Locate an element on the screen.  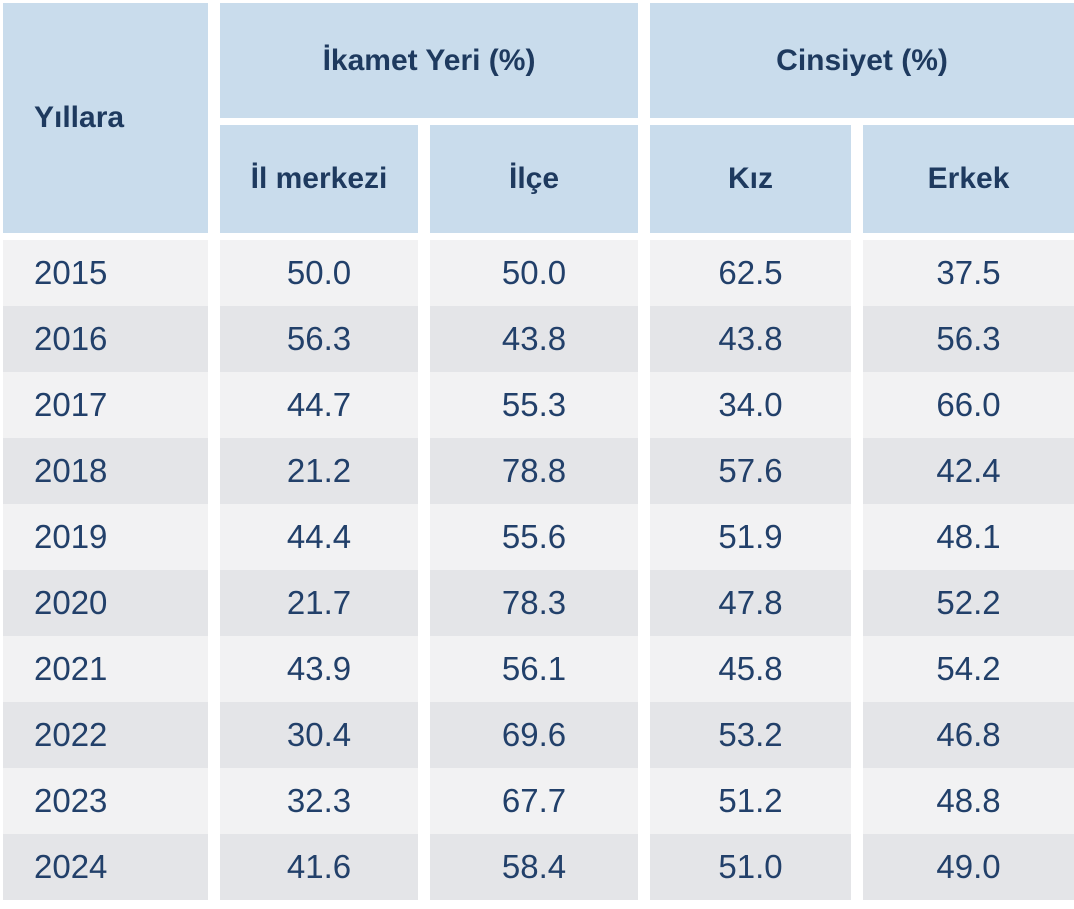
value-cell: 48.8 is located at coordinates (962, 801).